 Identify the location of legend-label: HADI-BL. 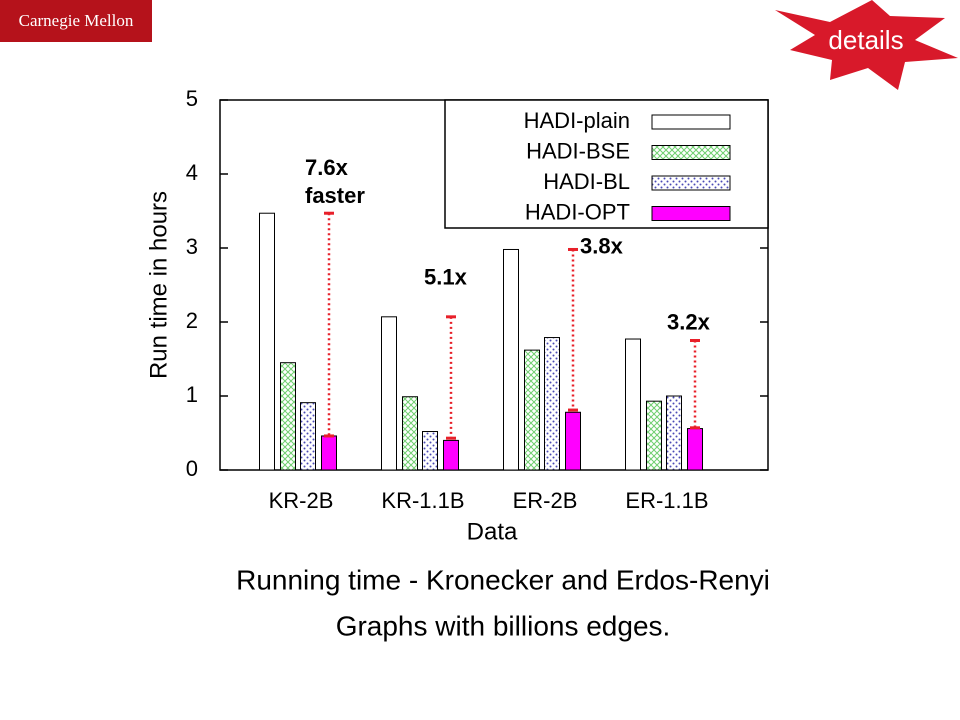
(586, 181).